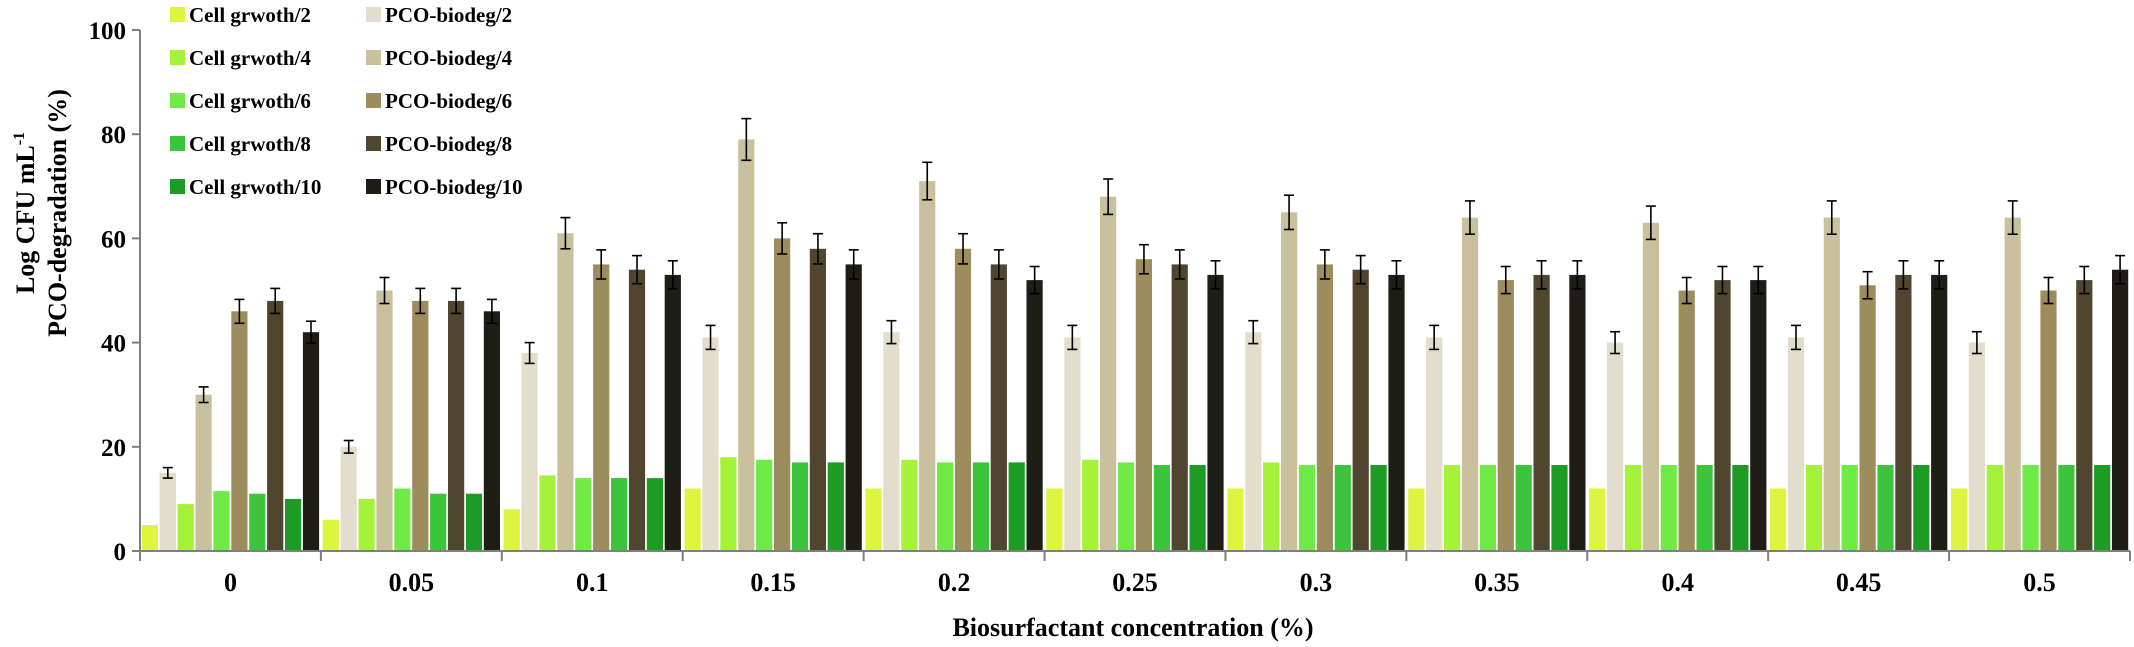 The image size is (2134, 647). I want to click on bar-cell-grwoth-8-0p5, so click(2066, 508).